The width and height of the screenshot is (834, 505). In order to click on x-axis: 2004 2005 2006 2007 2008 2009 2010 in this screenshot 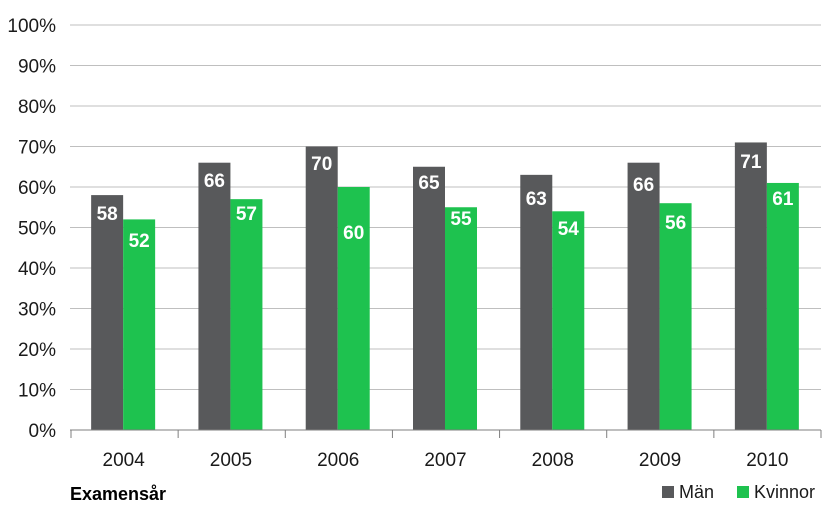, I will do `click(446, 450)`.